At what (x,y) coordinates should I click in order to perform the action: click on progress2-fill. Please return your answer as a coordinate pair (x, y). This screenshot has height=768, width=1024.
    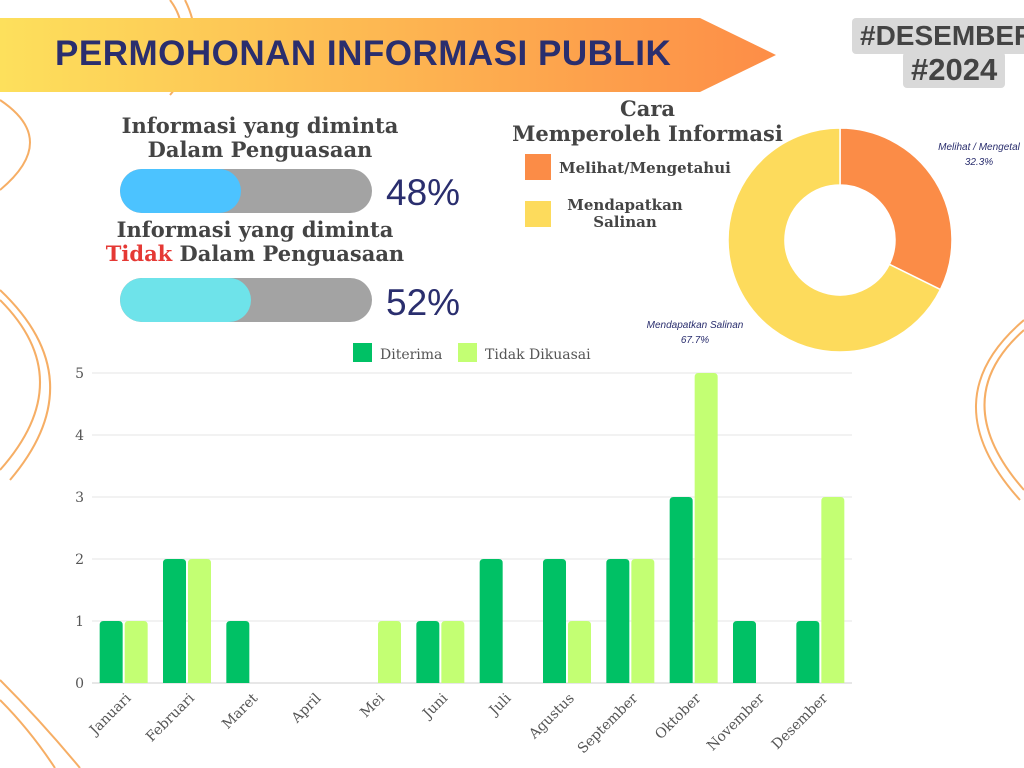
    Looking at the image, I should click on (186, 300).